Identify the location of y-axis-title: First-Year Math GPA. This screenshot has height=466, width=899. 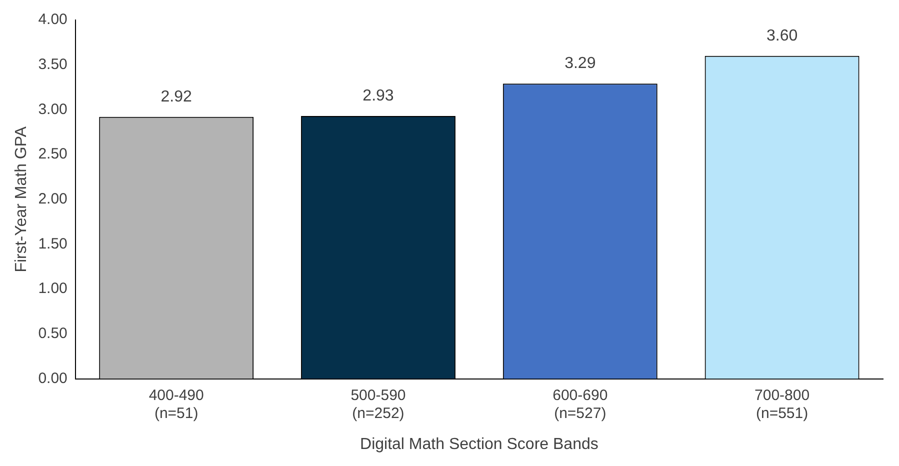
(21, 199).